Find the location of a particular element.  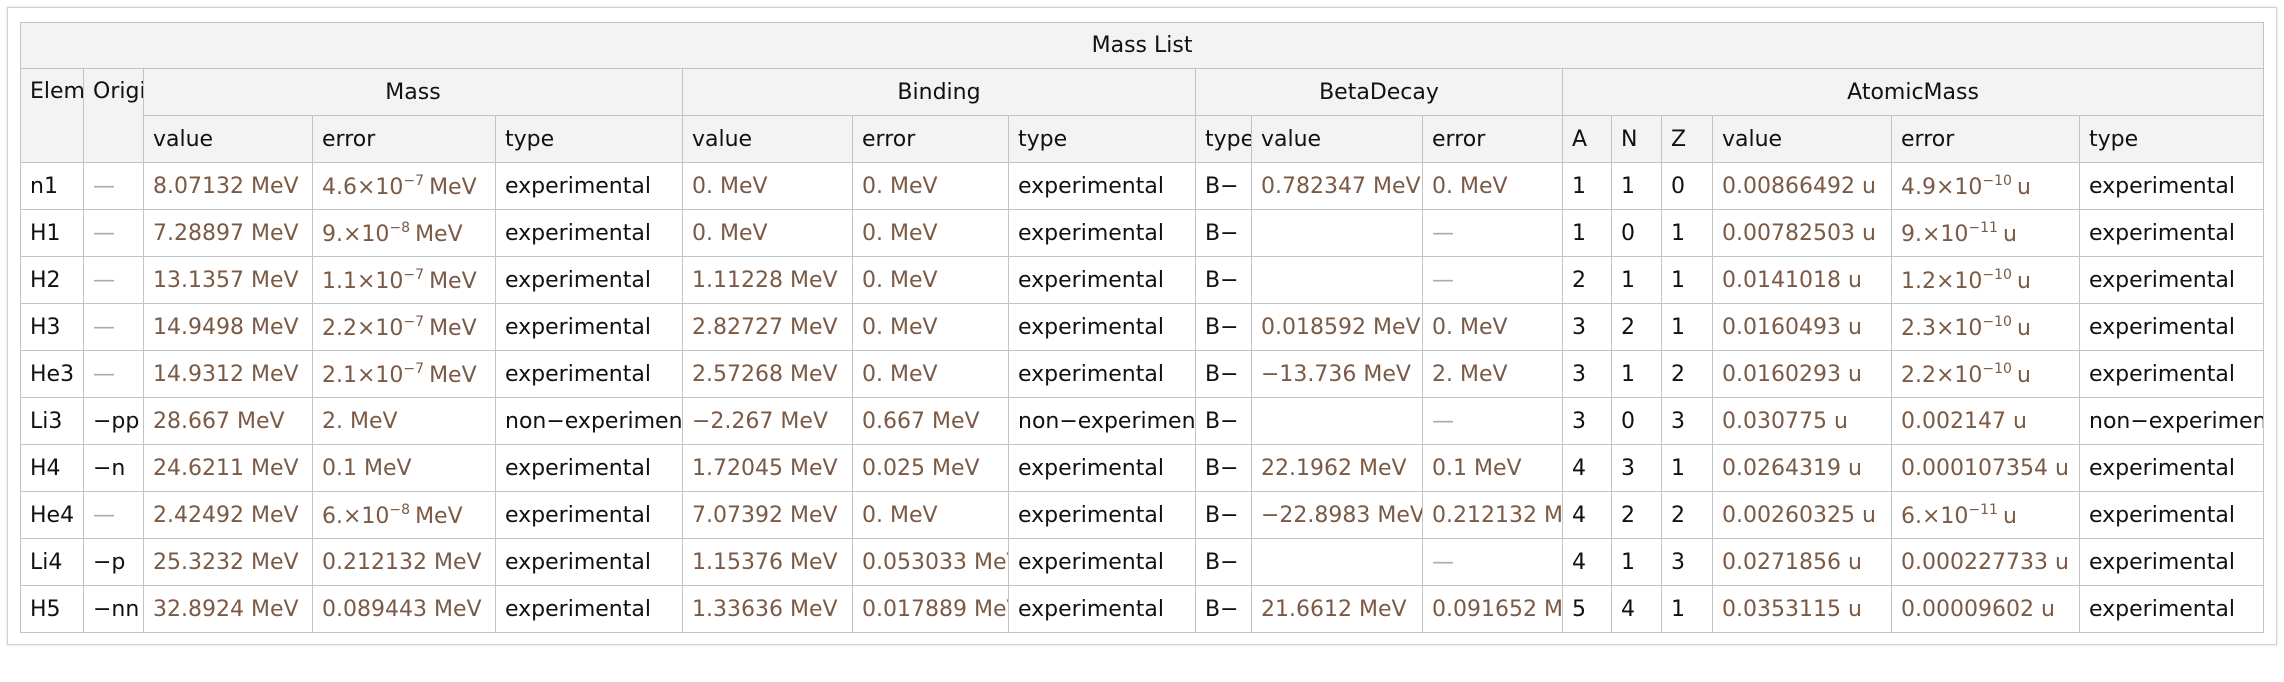

table-cell: 4.9×10−10 u is located at coordinates (1985, 186).